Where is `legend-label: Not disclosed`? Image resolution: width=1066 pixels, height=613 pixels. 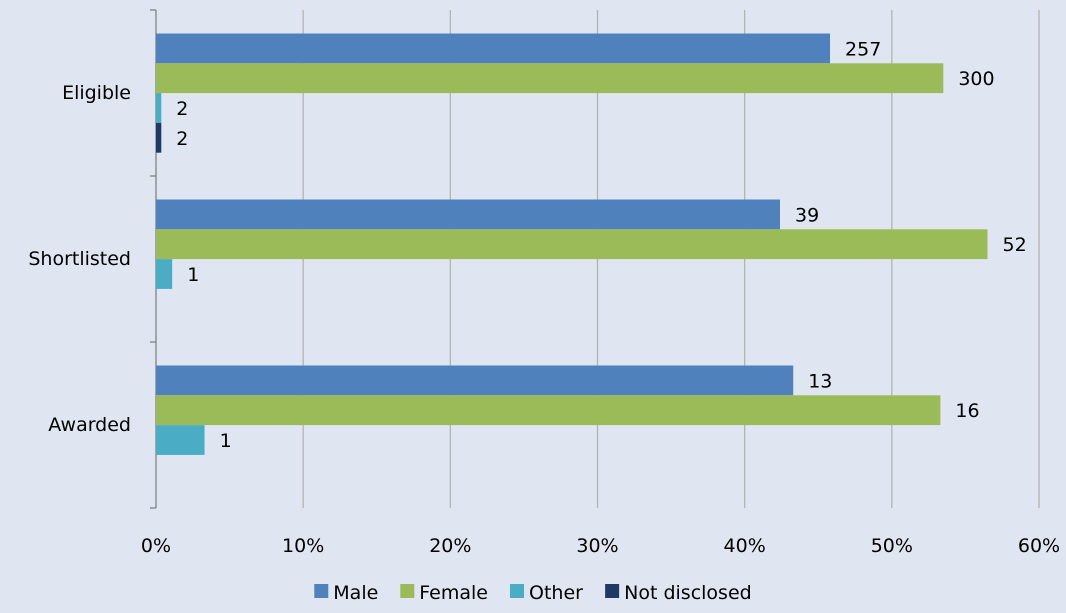
legend-label: Not disclosed is located at coordinates (688, 593).